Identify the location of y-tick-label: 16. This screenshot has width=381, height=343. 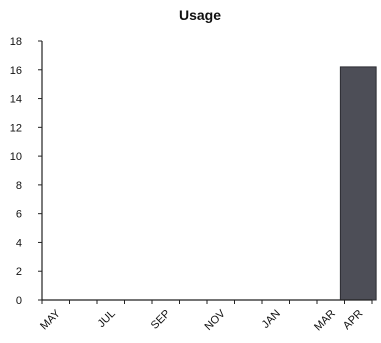
(16, 71).